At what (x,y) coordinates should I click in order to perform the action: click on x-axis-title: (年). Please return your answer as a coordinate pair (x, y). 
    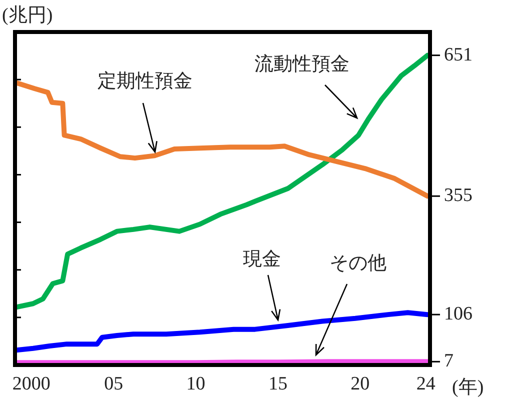
    Looking at the image, I should click on (468, 387).